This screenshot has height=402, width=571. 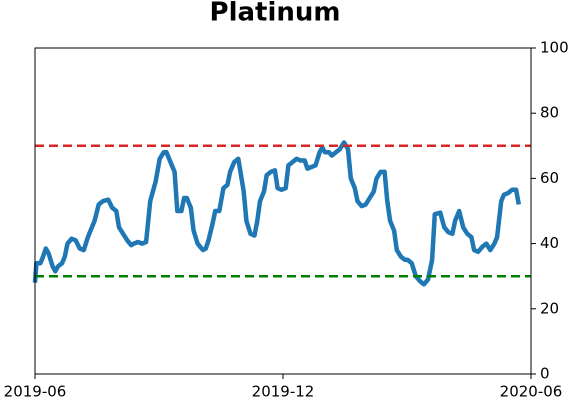 I want to click on x-tick-label: 2019-12, so click(x=283, y=392).